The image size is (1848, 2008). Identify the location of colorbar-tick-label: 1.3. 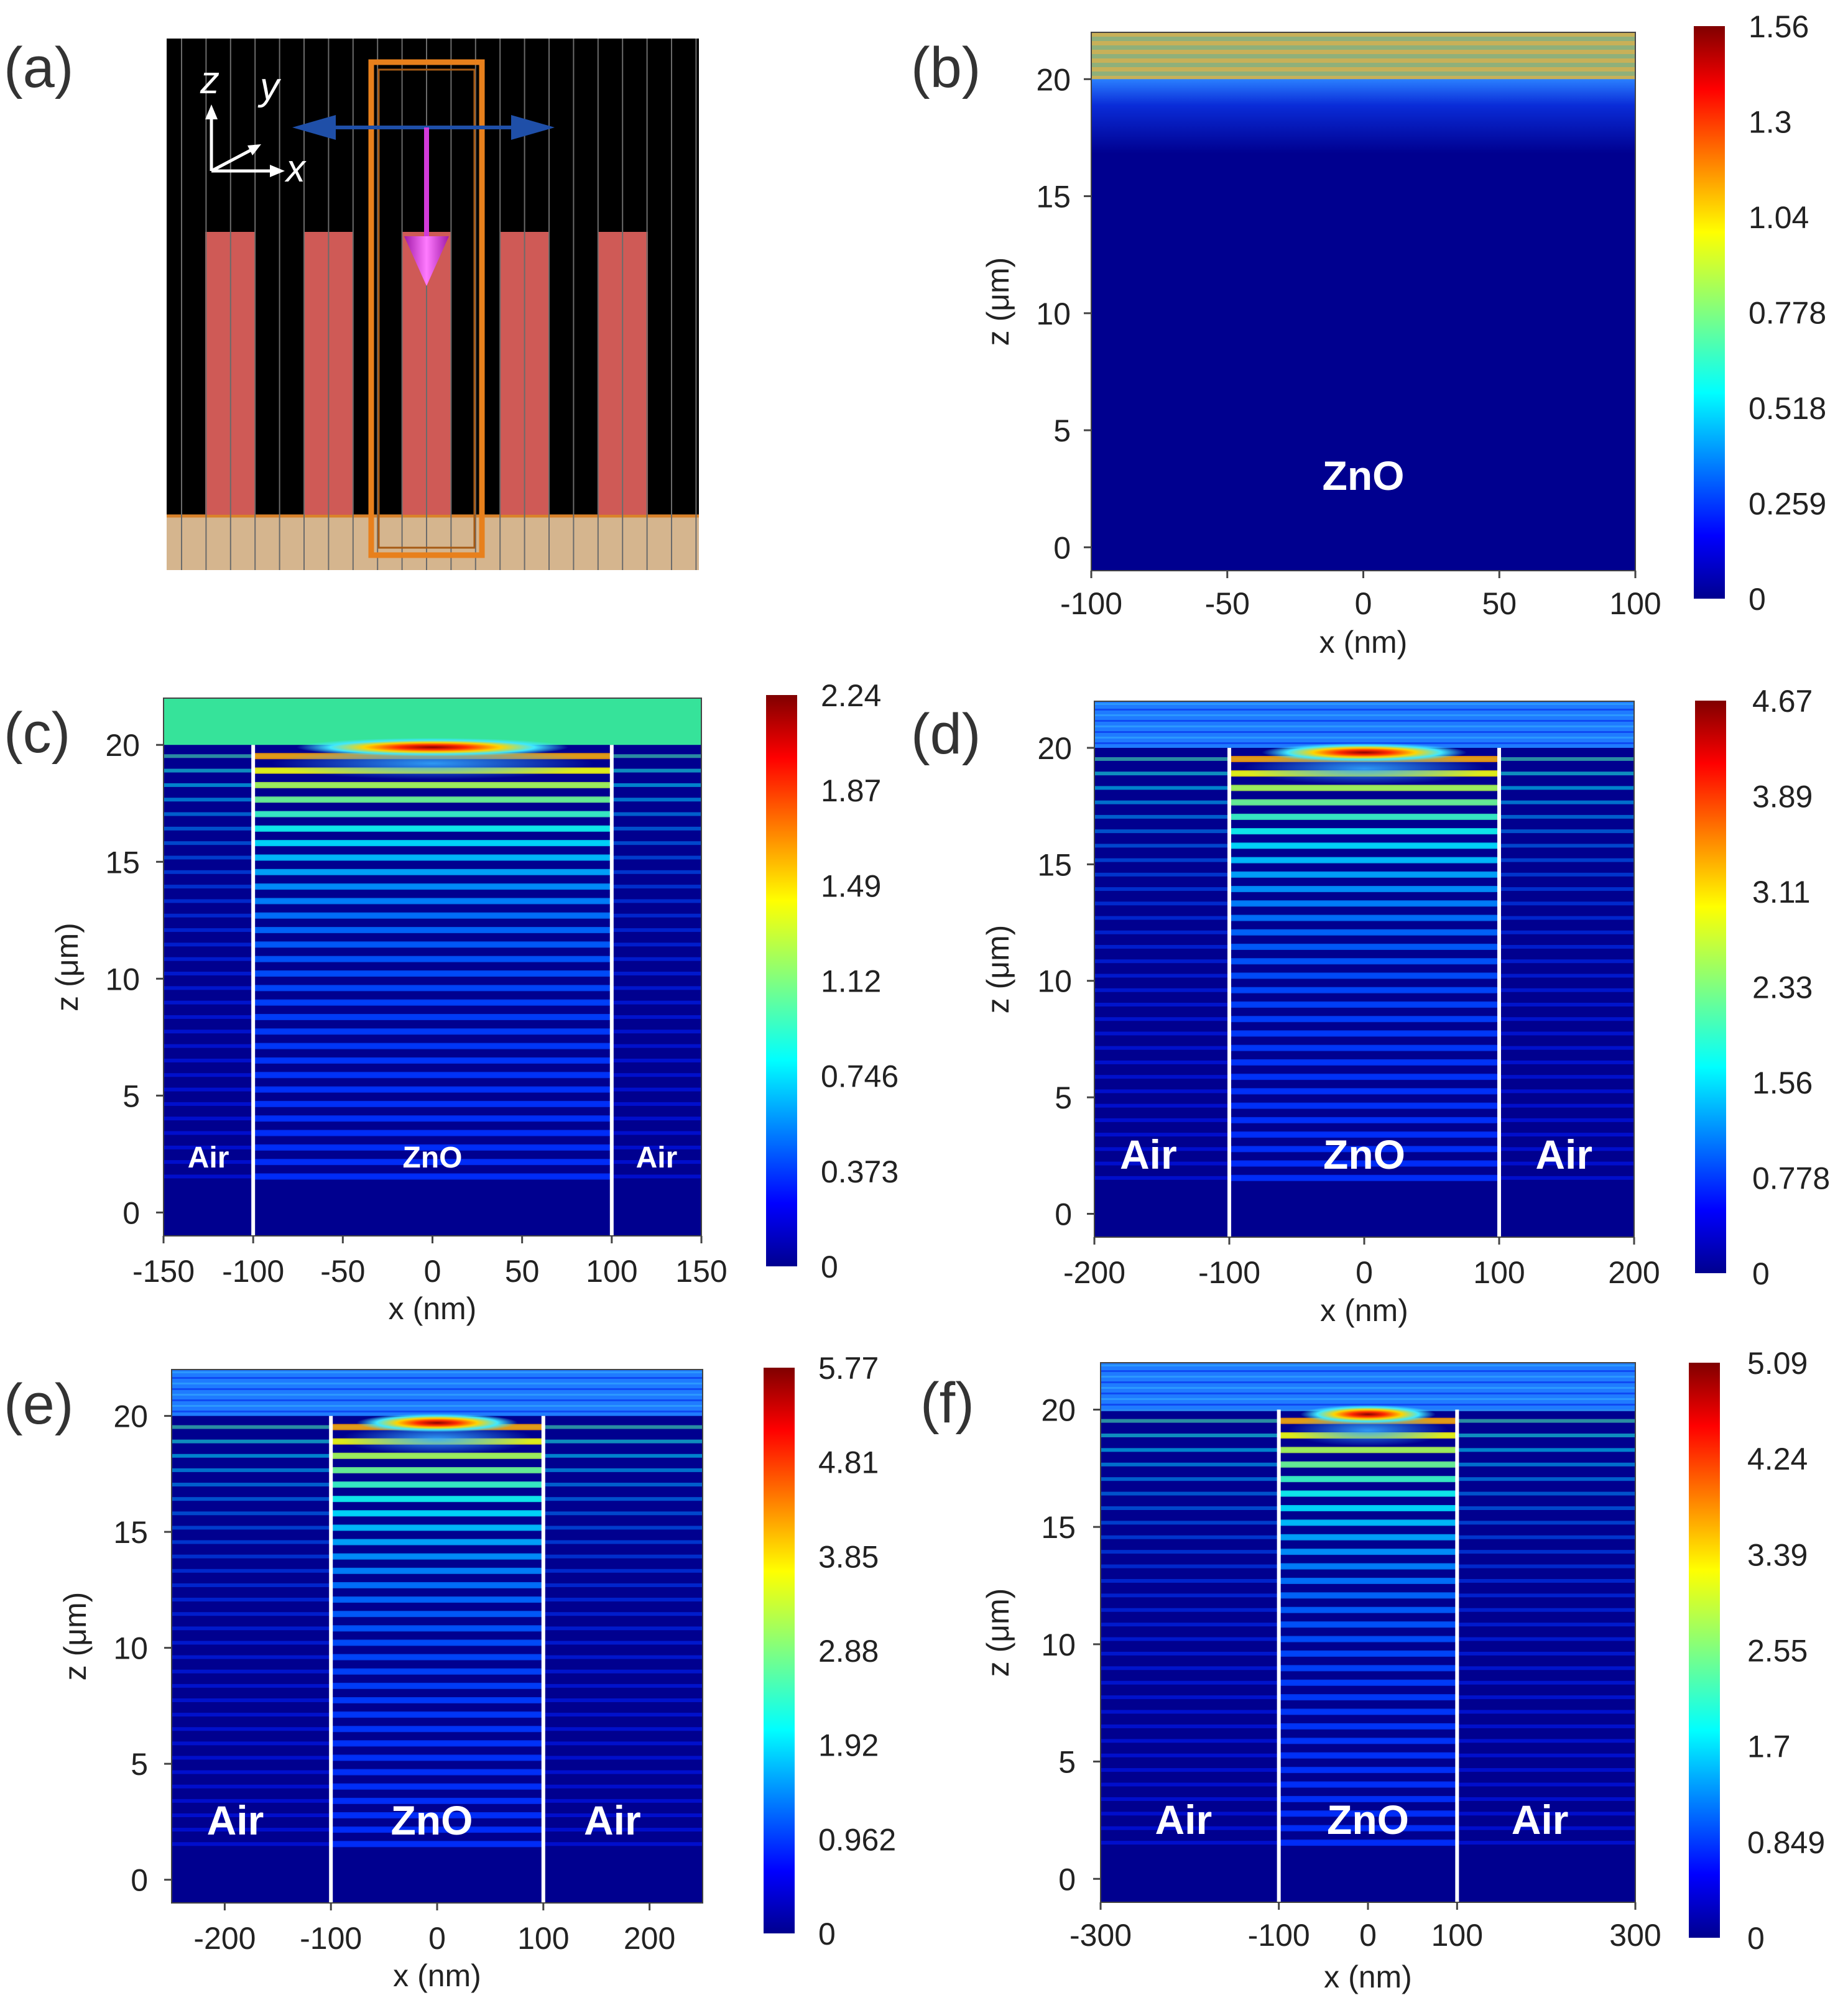
(1770, 122).